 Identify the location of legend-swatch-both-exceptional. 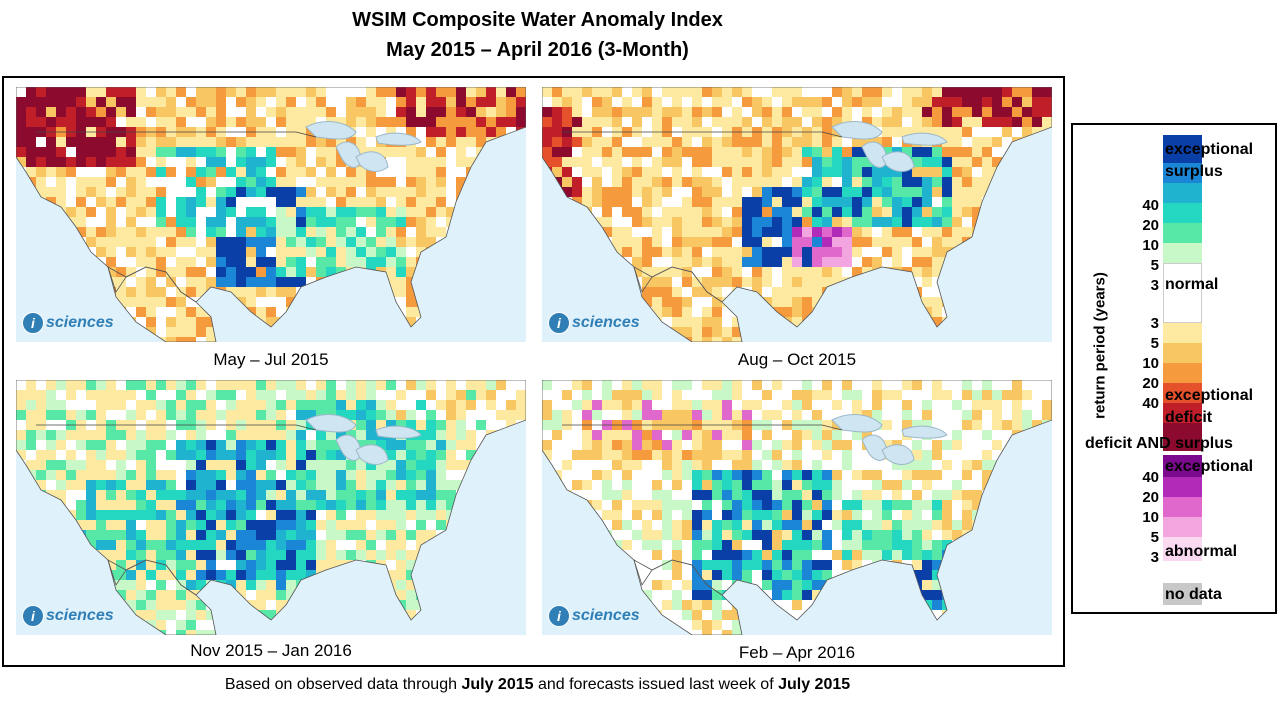
(1182, 466).